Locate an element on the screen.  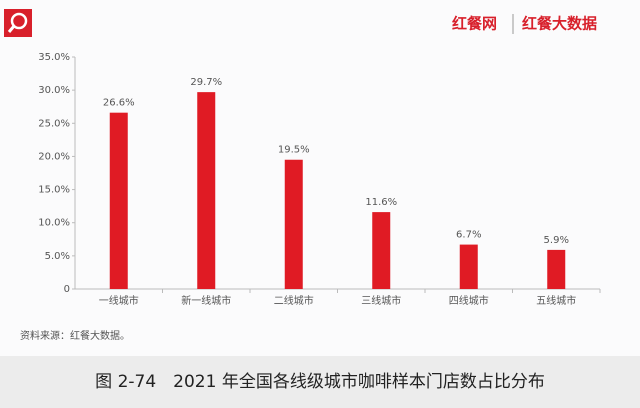
value-label: 29.7% is located at coordinates (206, 82).